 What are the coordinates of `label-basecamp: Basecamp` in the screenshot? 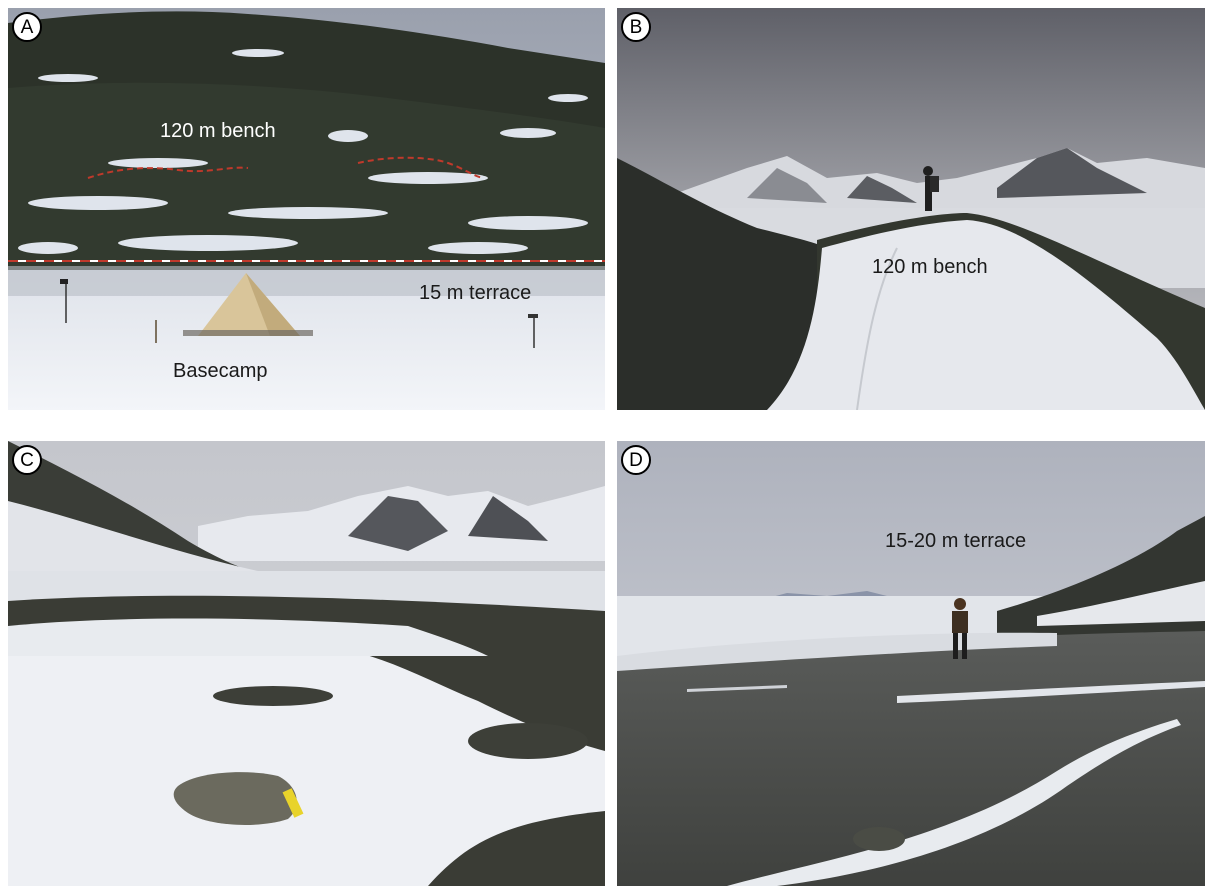 It's located at (220, 371).